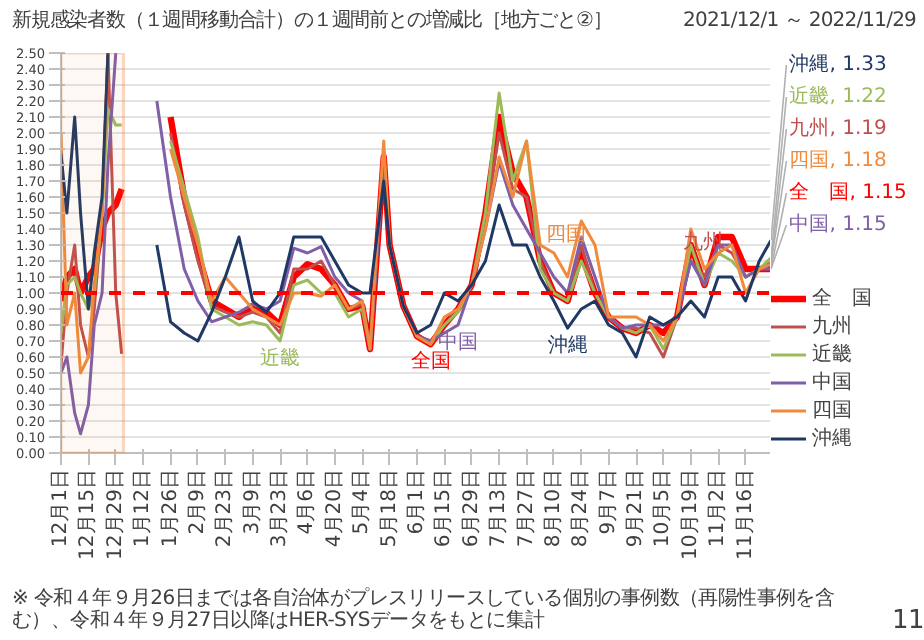  I want to click on legend-label: 九州, so click(832, 326).